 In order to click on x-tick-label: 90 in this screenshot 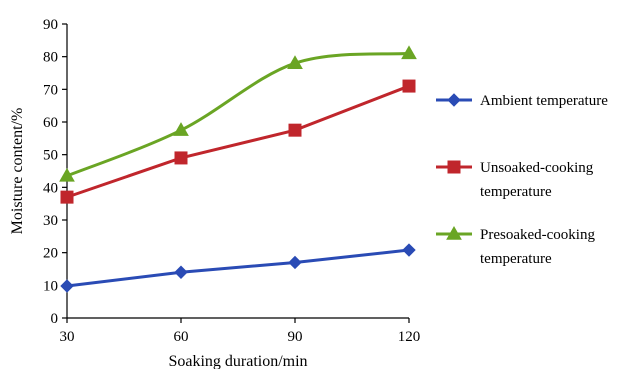, I will do `click(295, 337)`.